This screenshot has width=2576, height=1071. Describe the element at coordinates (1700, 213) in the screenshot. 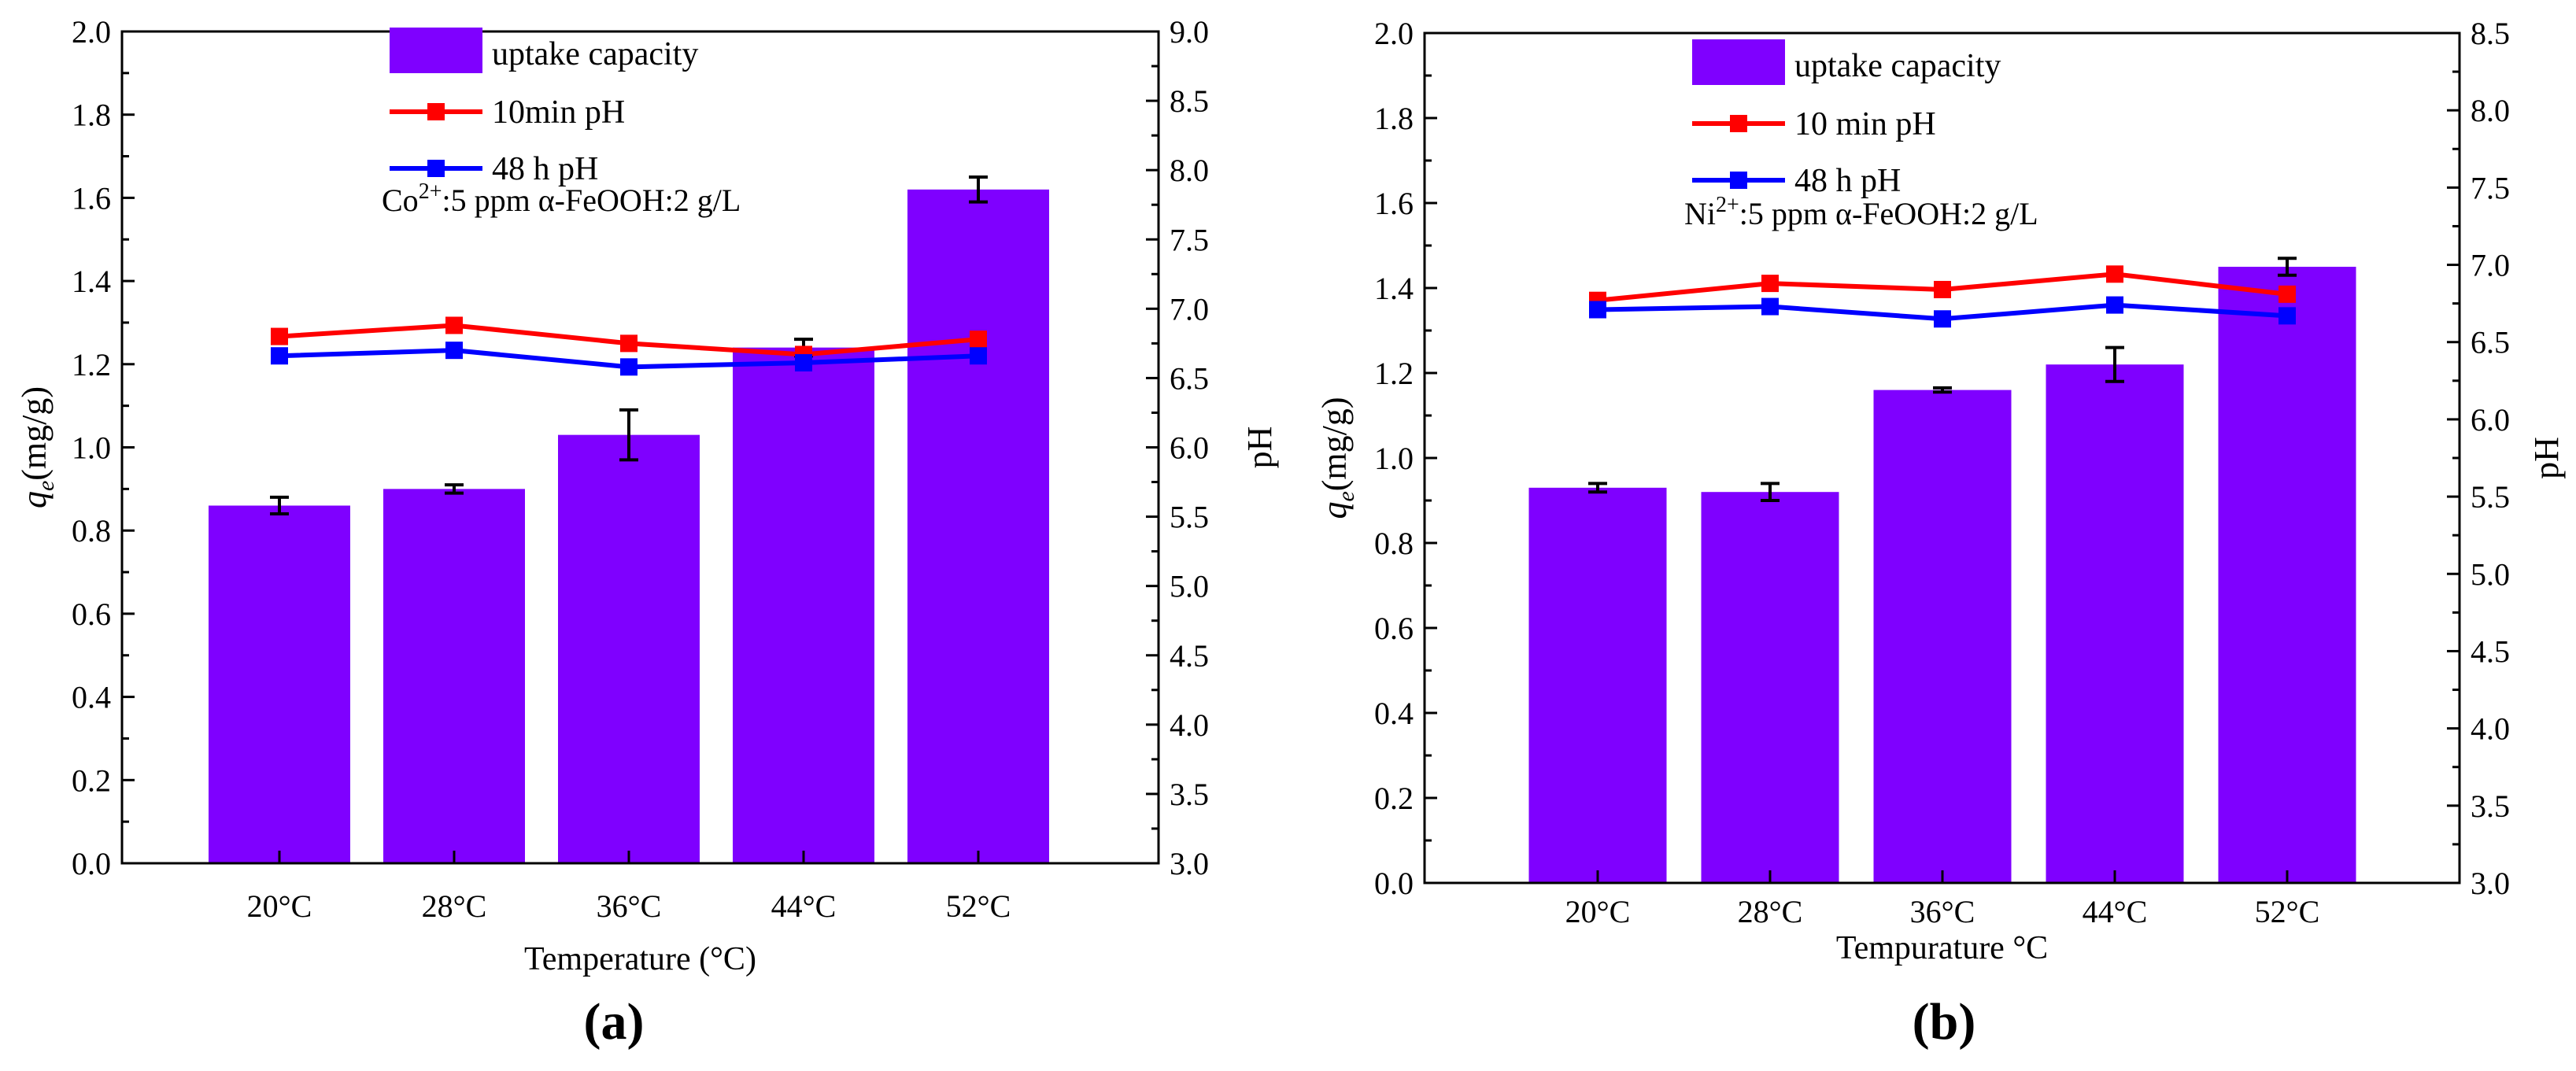

I see `annotation-ion: Ni` at that location.